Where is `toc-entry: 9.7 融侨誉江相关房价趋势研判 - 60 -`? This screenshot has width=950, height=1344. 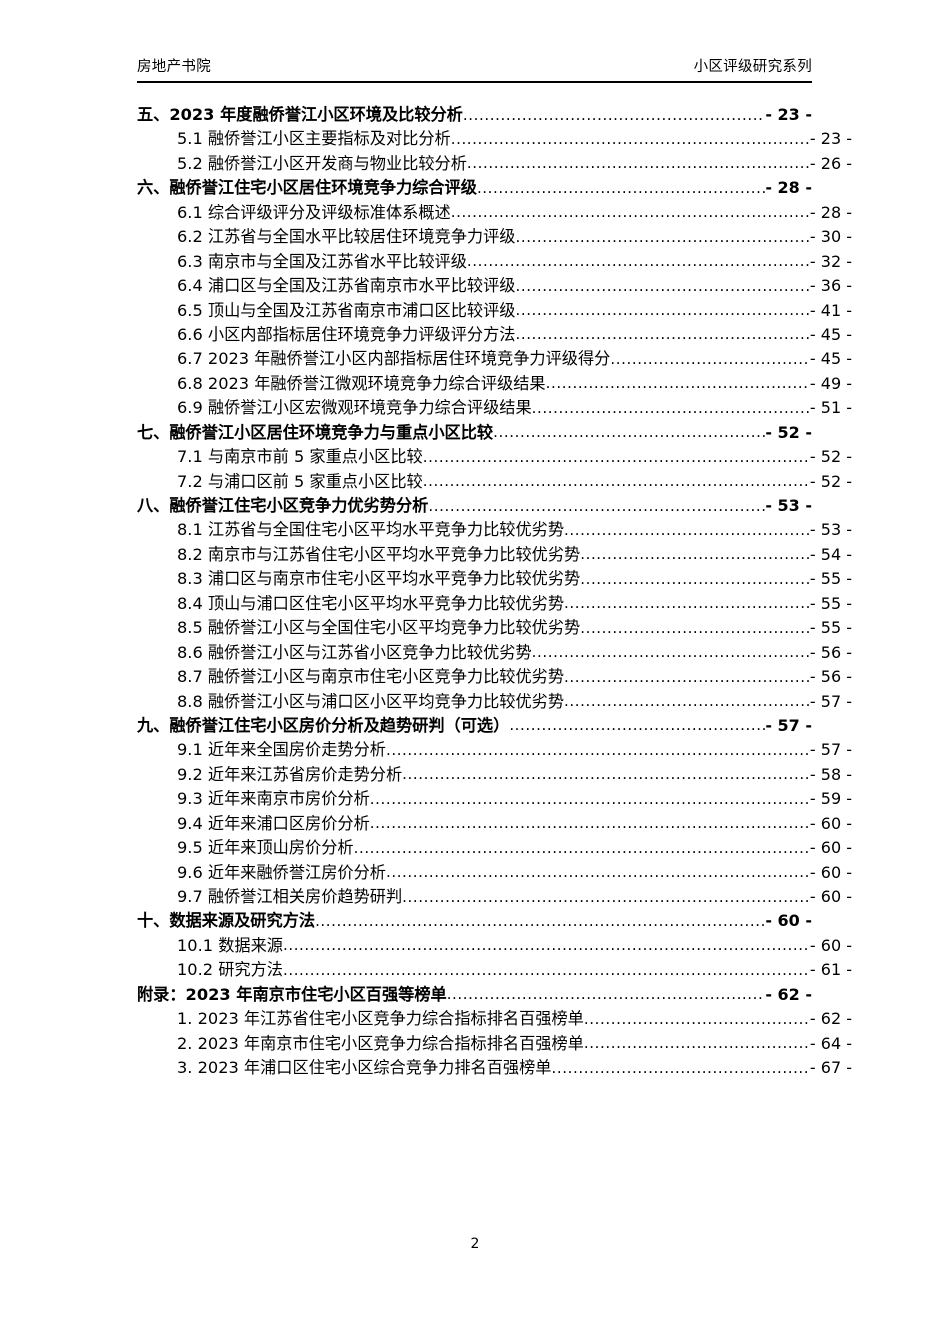
toc-entry: 9.7 融侨誉江相关房价趋势研判 - 60 - is located at coordinates (494, 895).